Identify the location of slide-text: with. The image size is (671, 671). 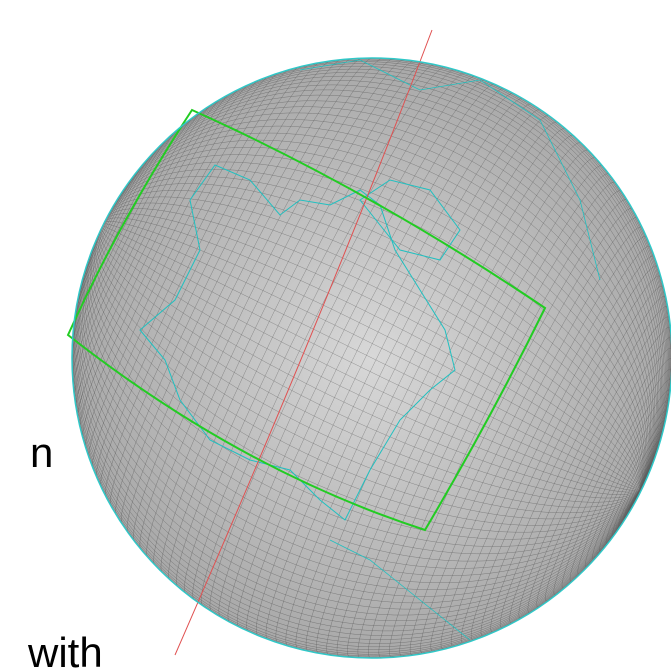
(65, 650).